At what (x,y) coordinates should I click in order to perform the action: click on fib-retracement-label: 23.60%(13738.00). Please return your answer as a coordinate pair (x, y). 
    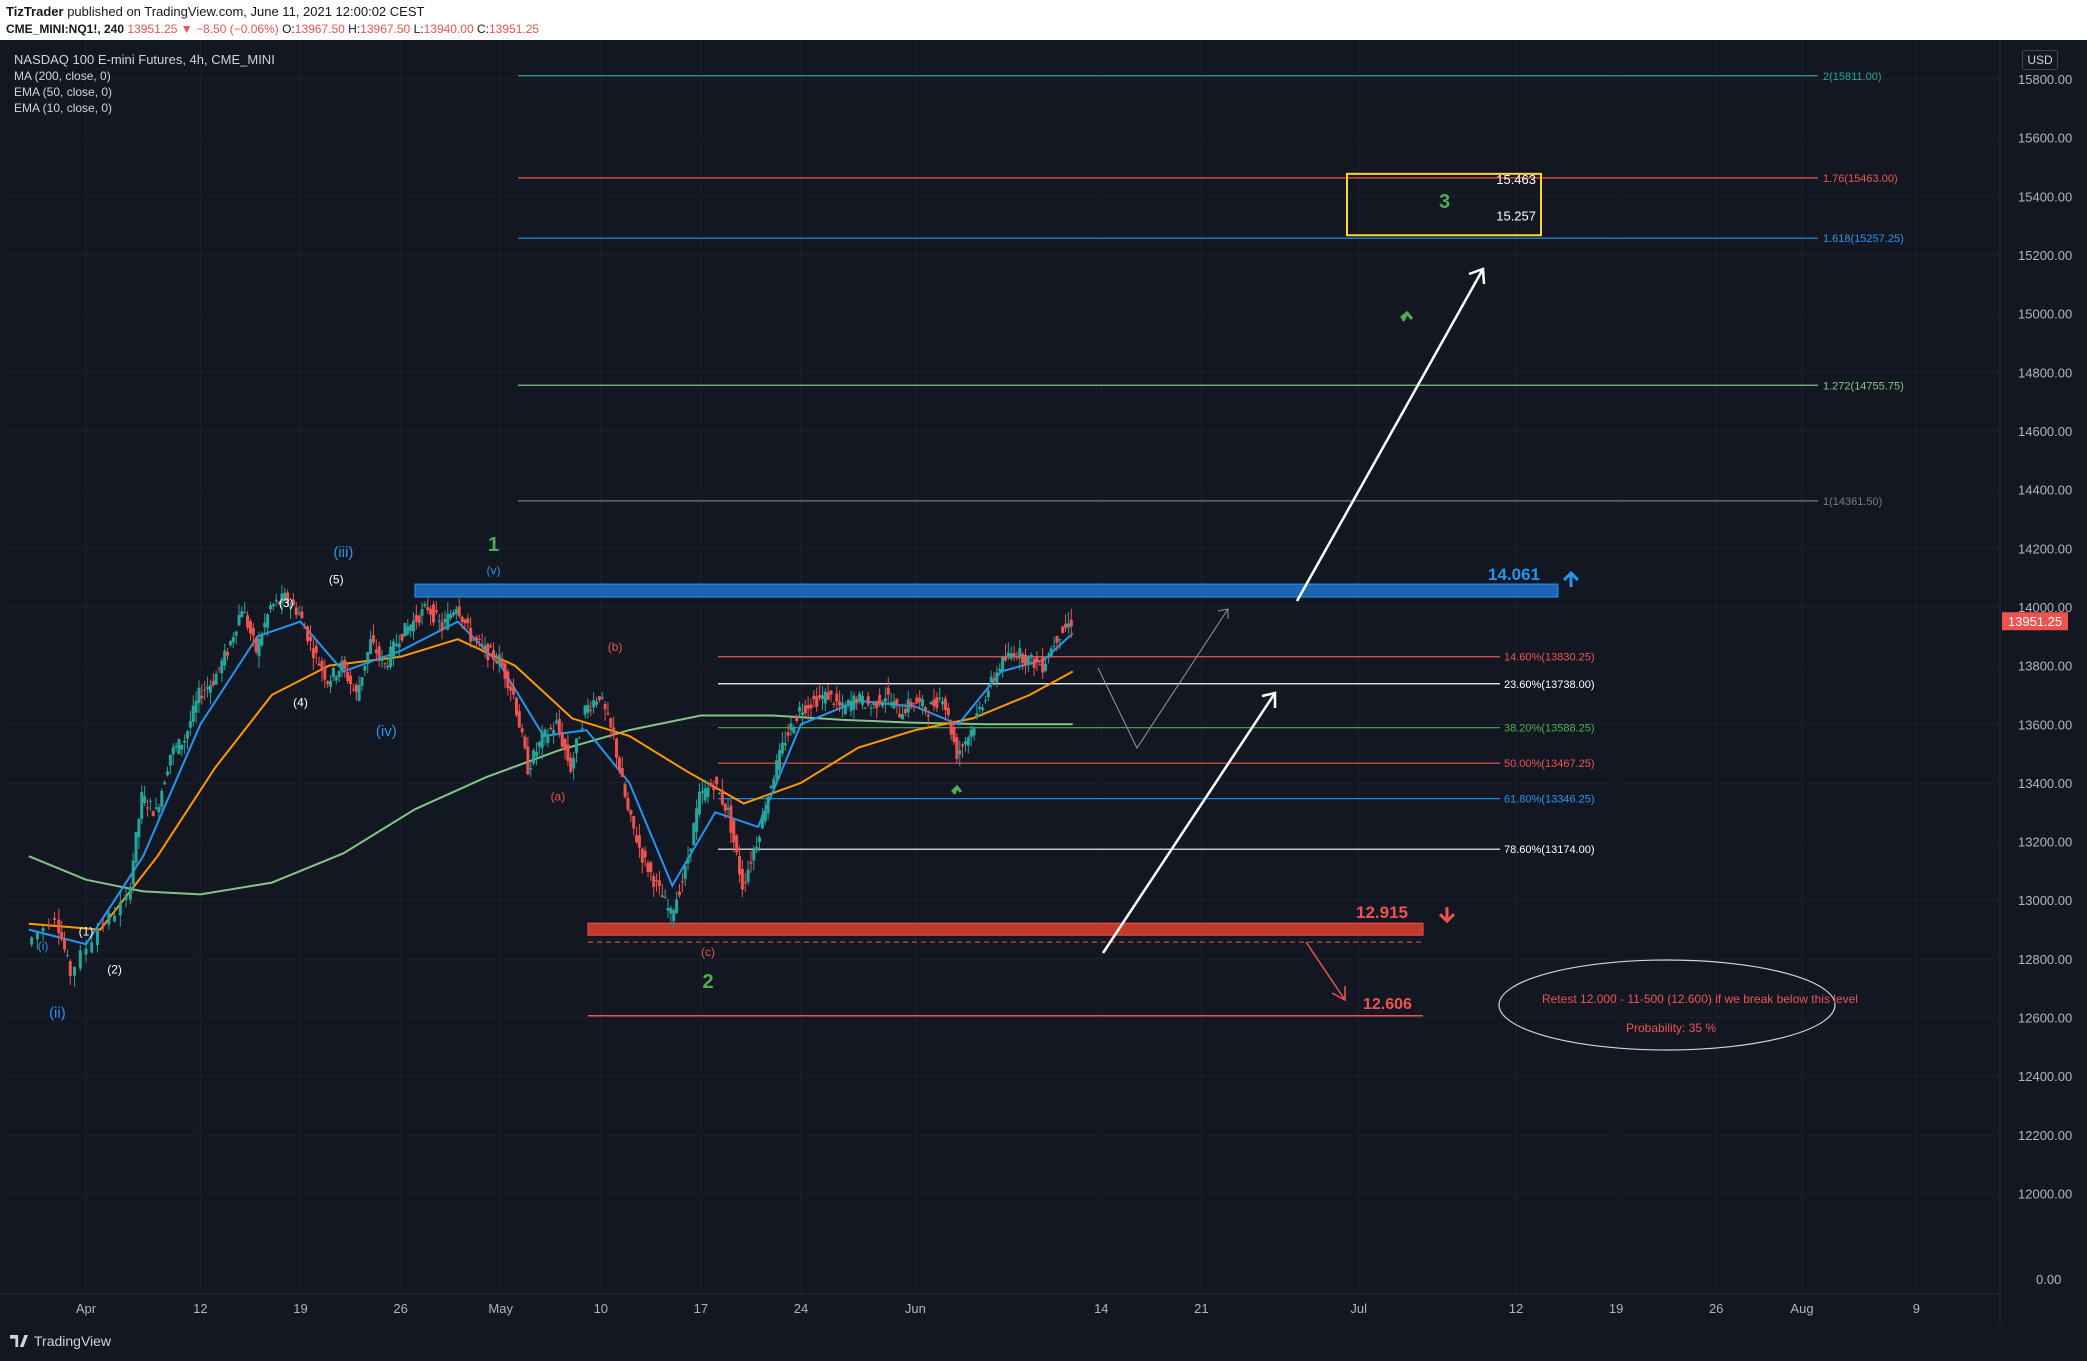
    Looking at the image, I should click on (1549, 685).